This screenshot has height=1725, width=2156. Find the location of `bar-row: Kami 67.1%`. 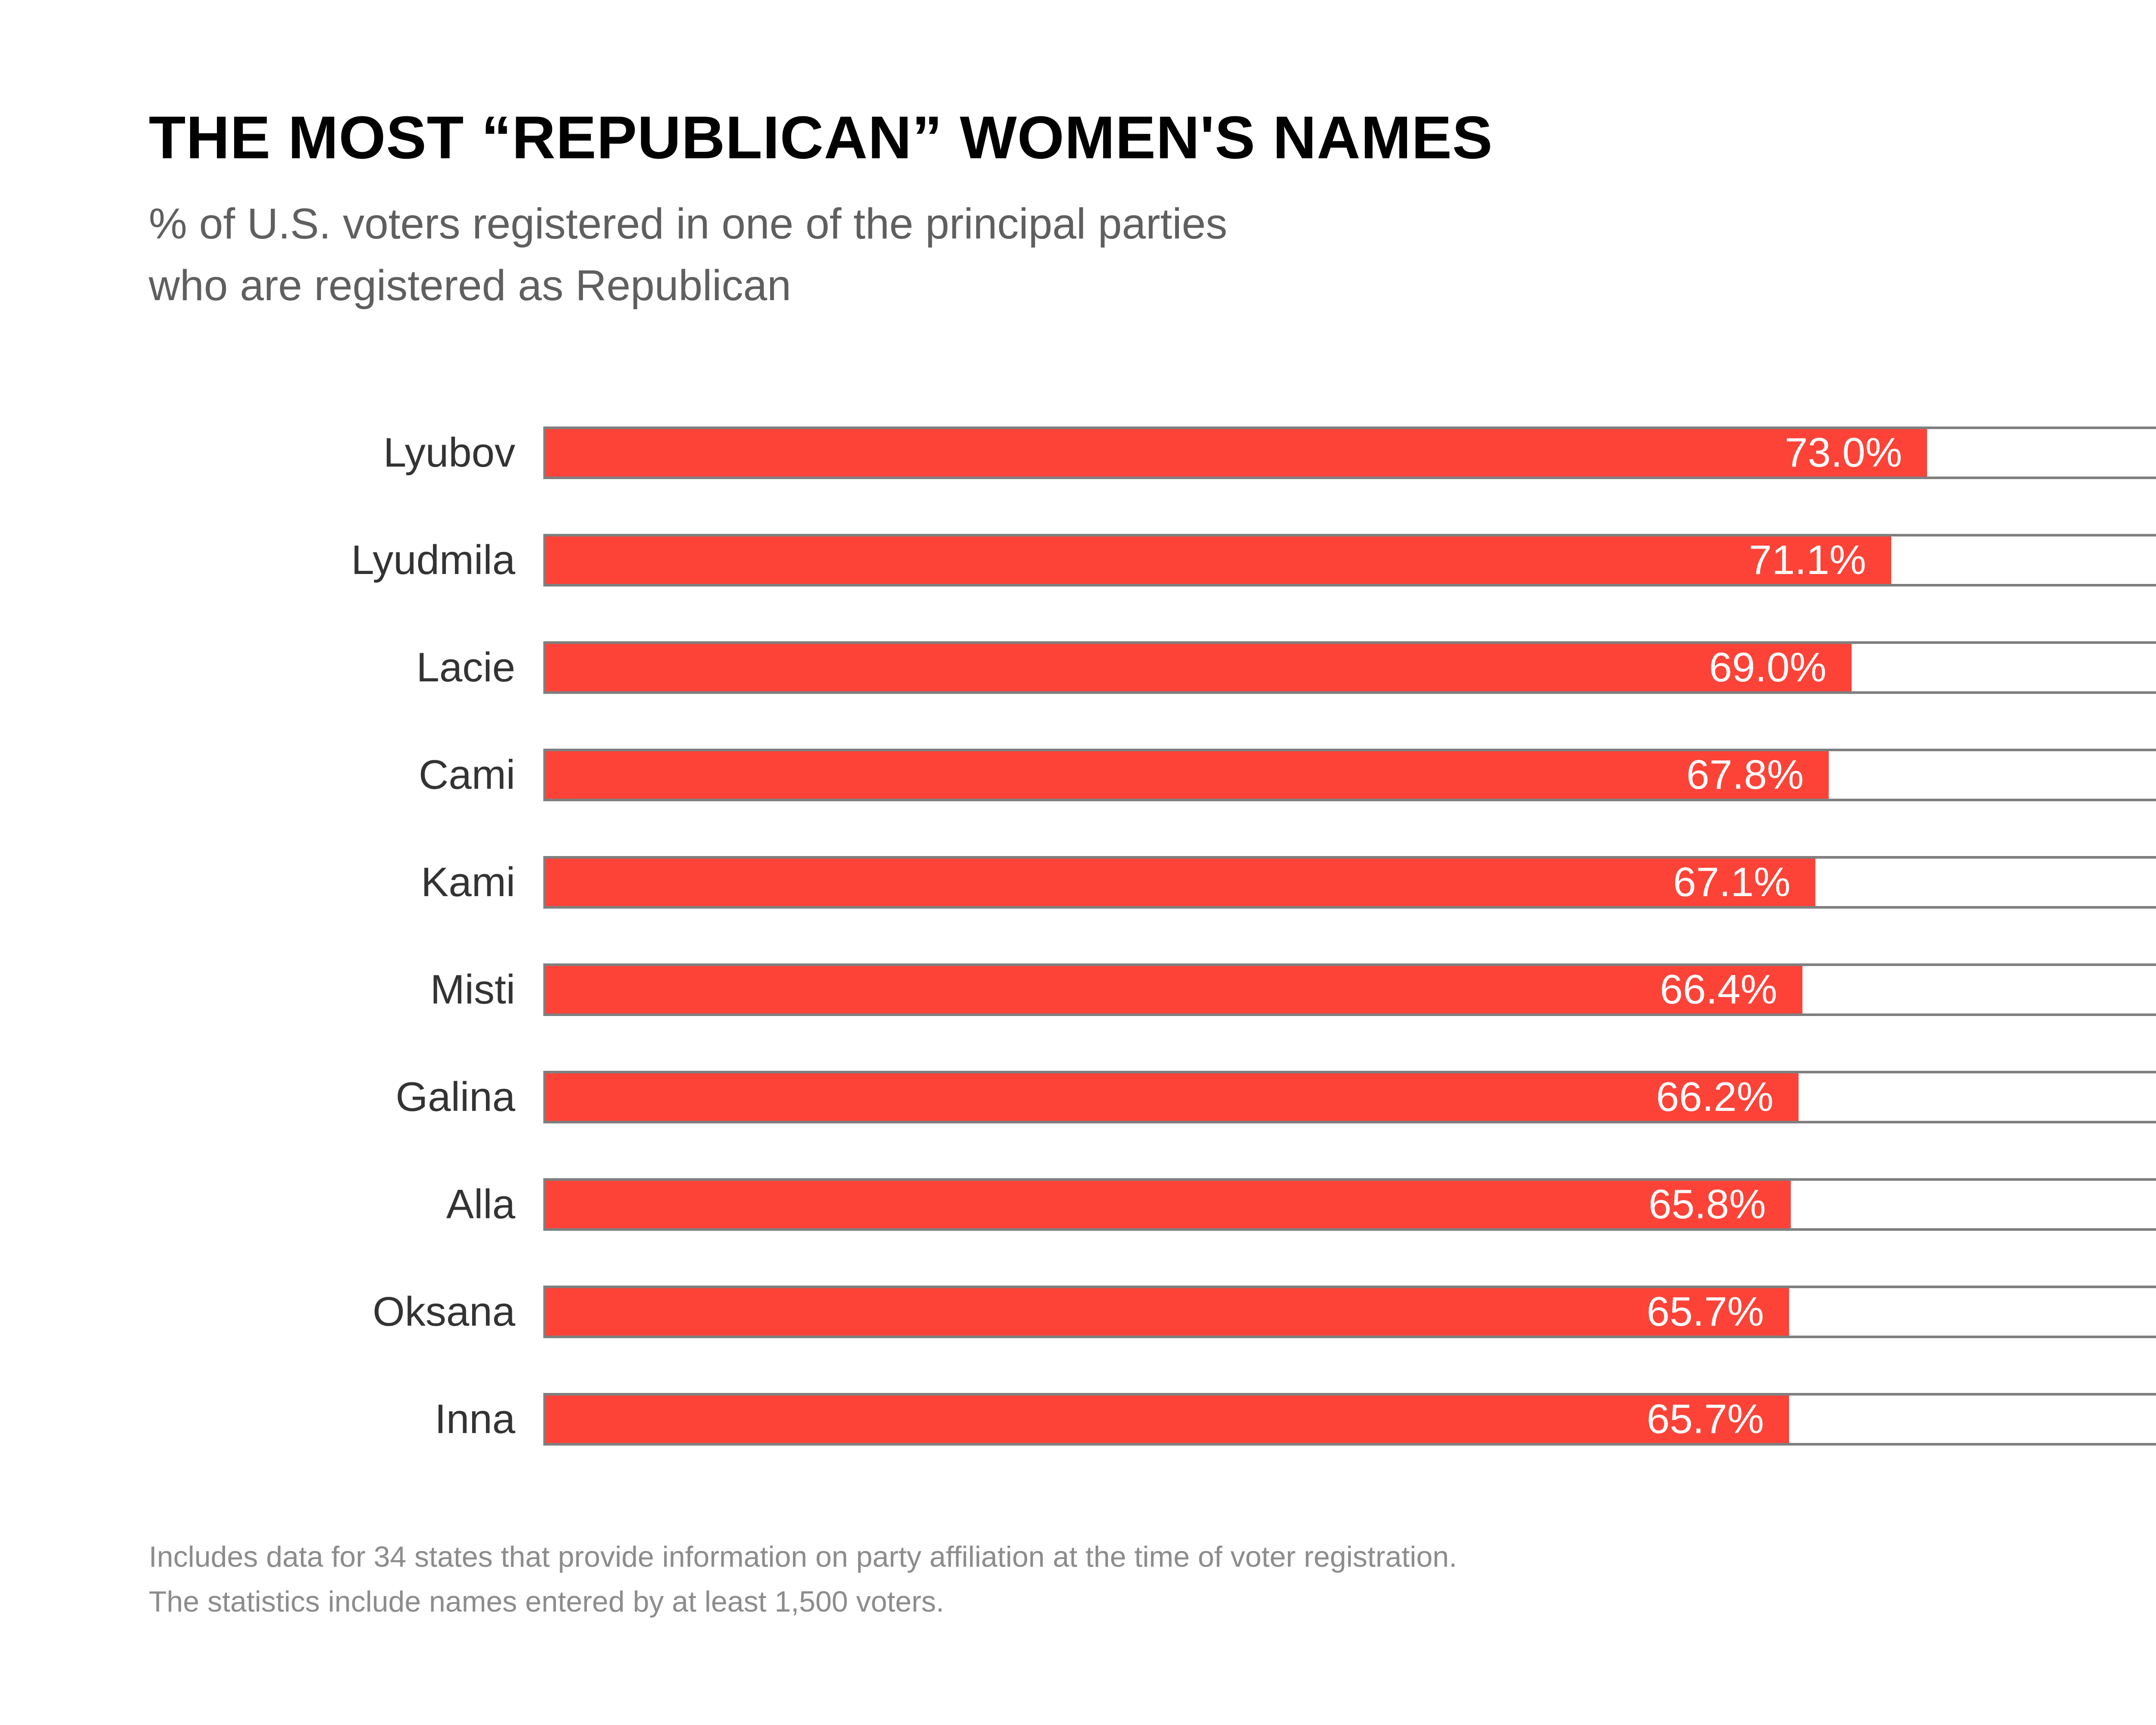

bar-row: Kami 67.1% is located at coordinates (1078, 883).